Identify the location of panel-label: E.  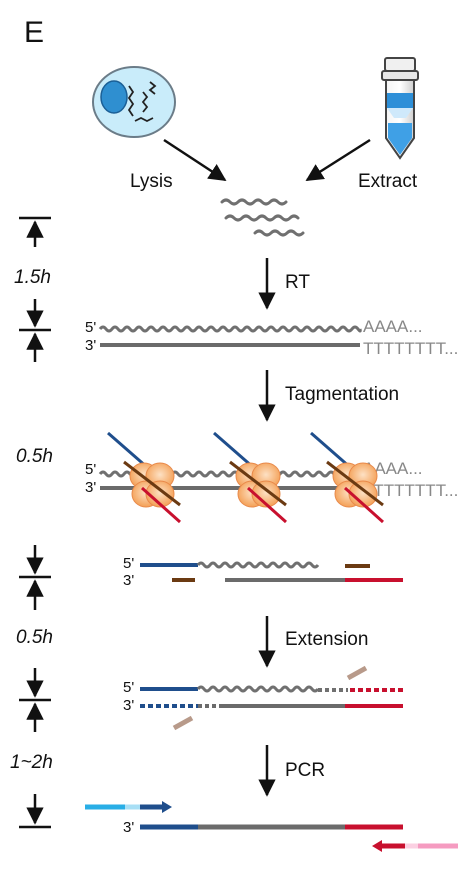
(34, 32).